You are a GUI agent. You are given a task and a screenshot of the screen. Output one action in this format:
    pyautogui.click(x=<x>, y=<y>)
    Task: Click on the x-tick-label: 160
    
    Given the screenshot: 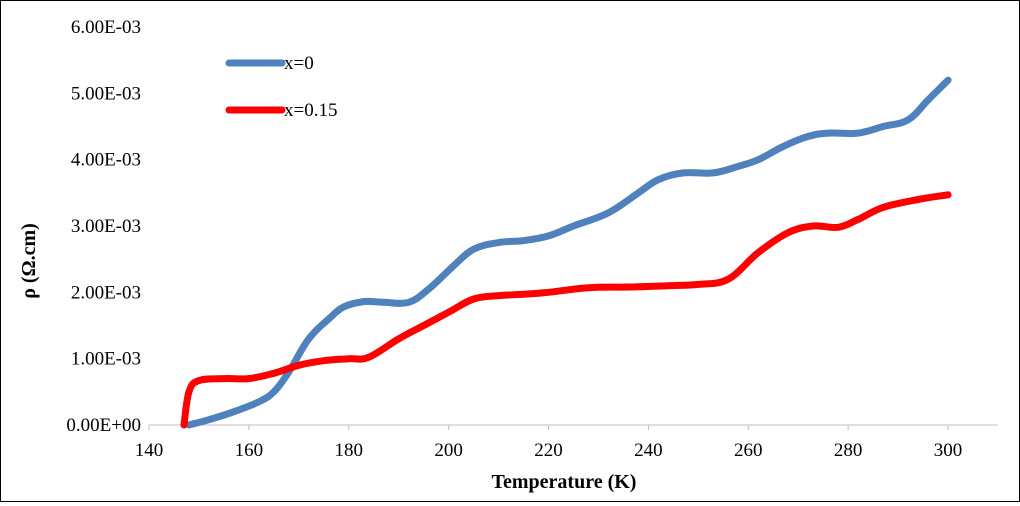 What is the action you would take?
    pyautogui.click(x=249, y=450)
    